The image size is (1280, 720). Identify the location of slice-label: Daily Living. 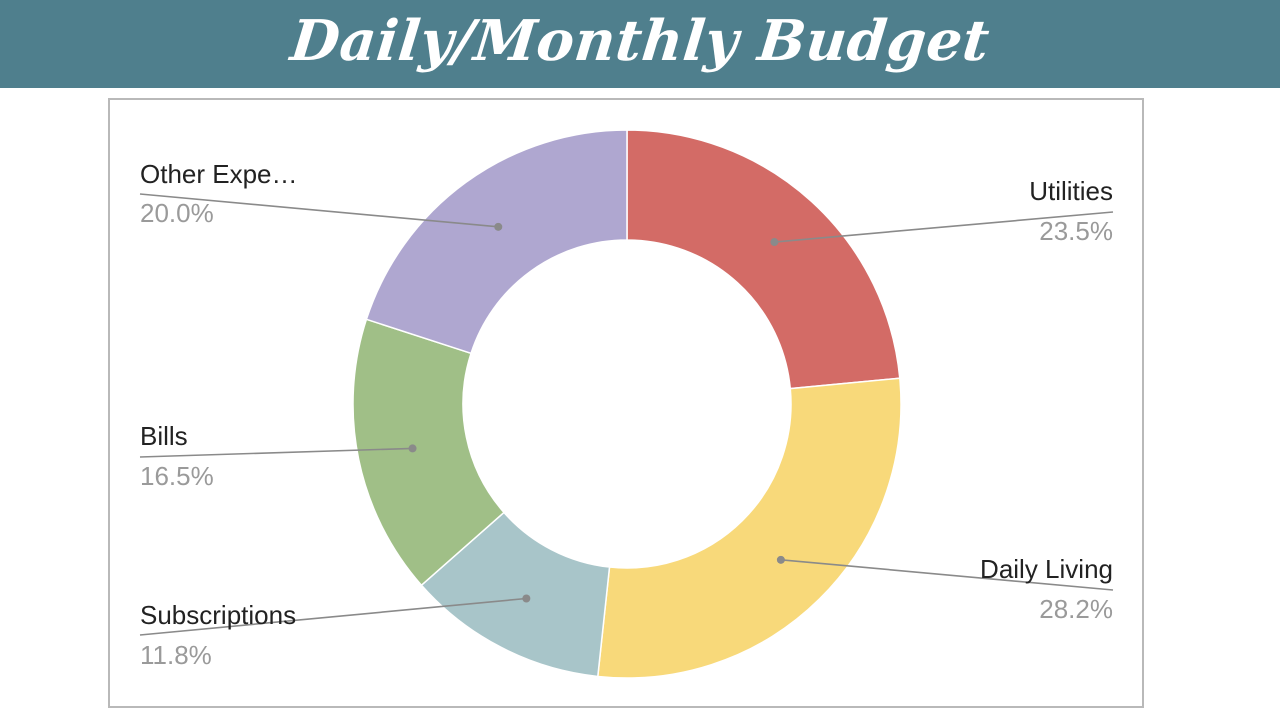
(1046, 569).